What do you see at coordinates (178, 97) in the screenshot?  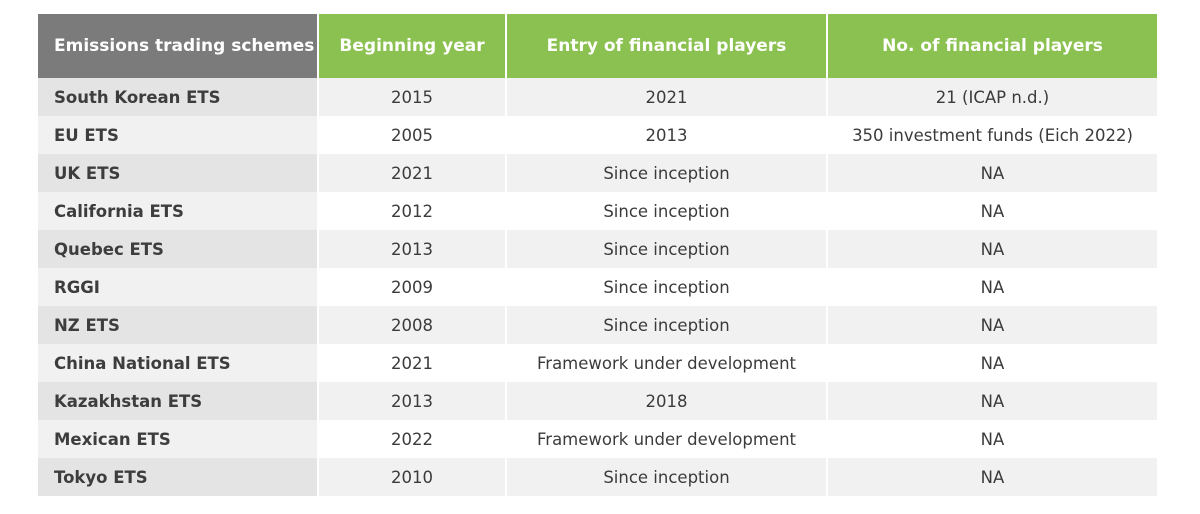 I see `scheme-name: South Korean ETS` at bounding box center [178, 97].